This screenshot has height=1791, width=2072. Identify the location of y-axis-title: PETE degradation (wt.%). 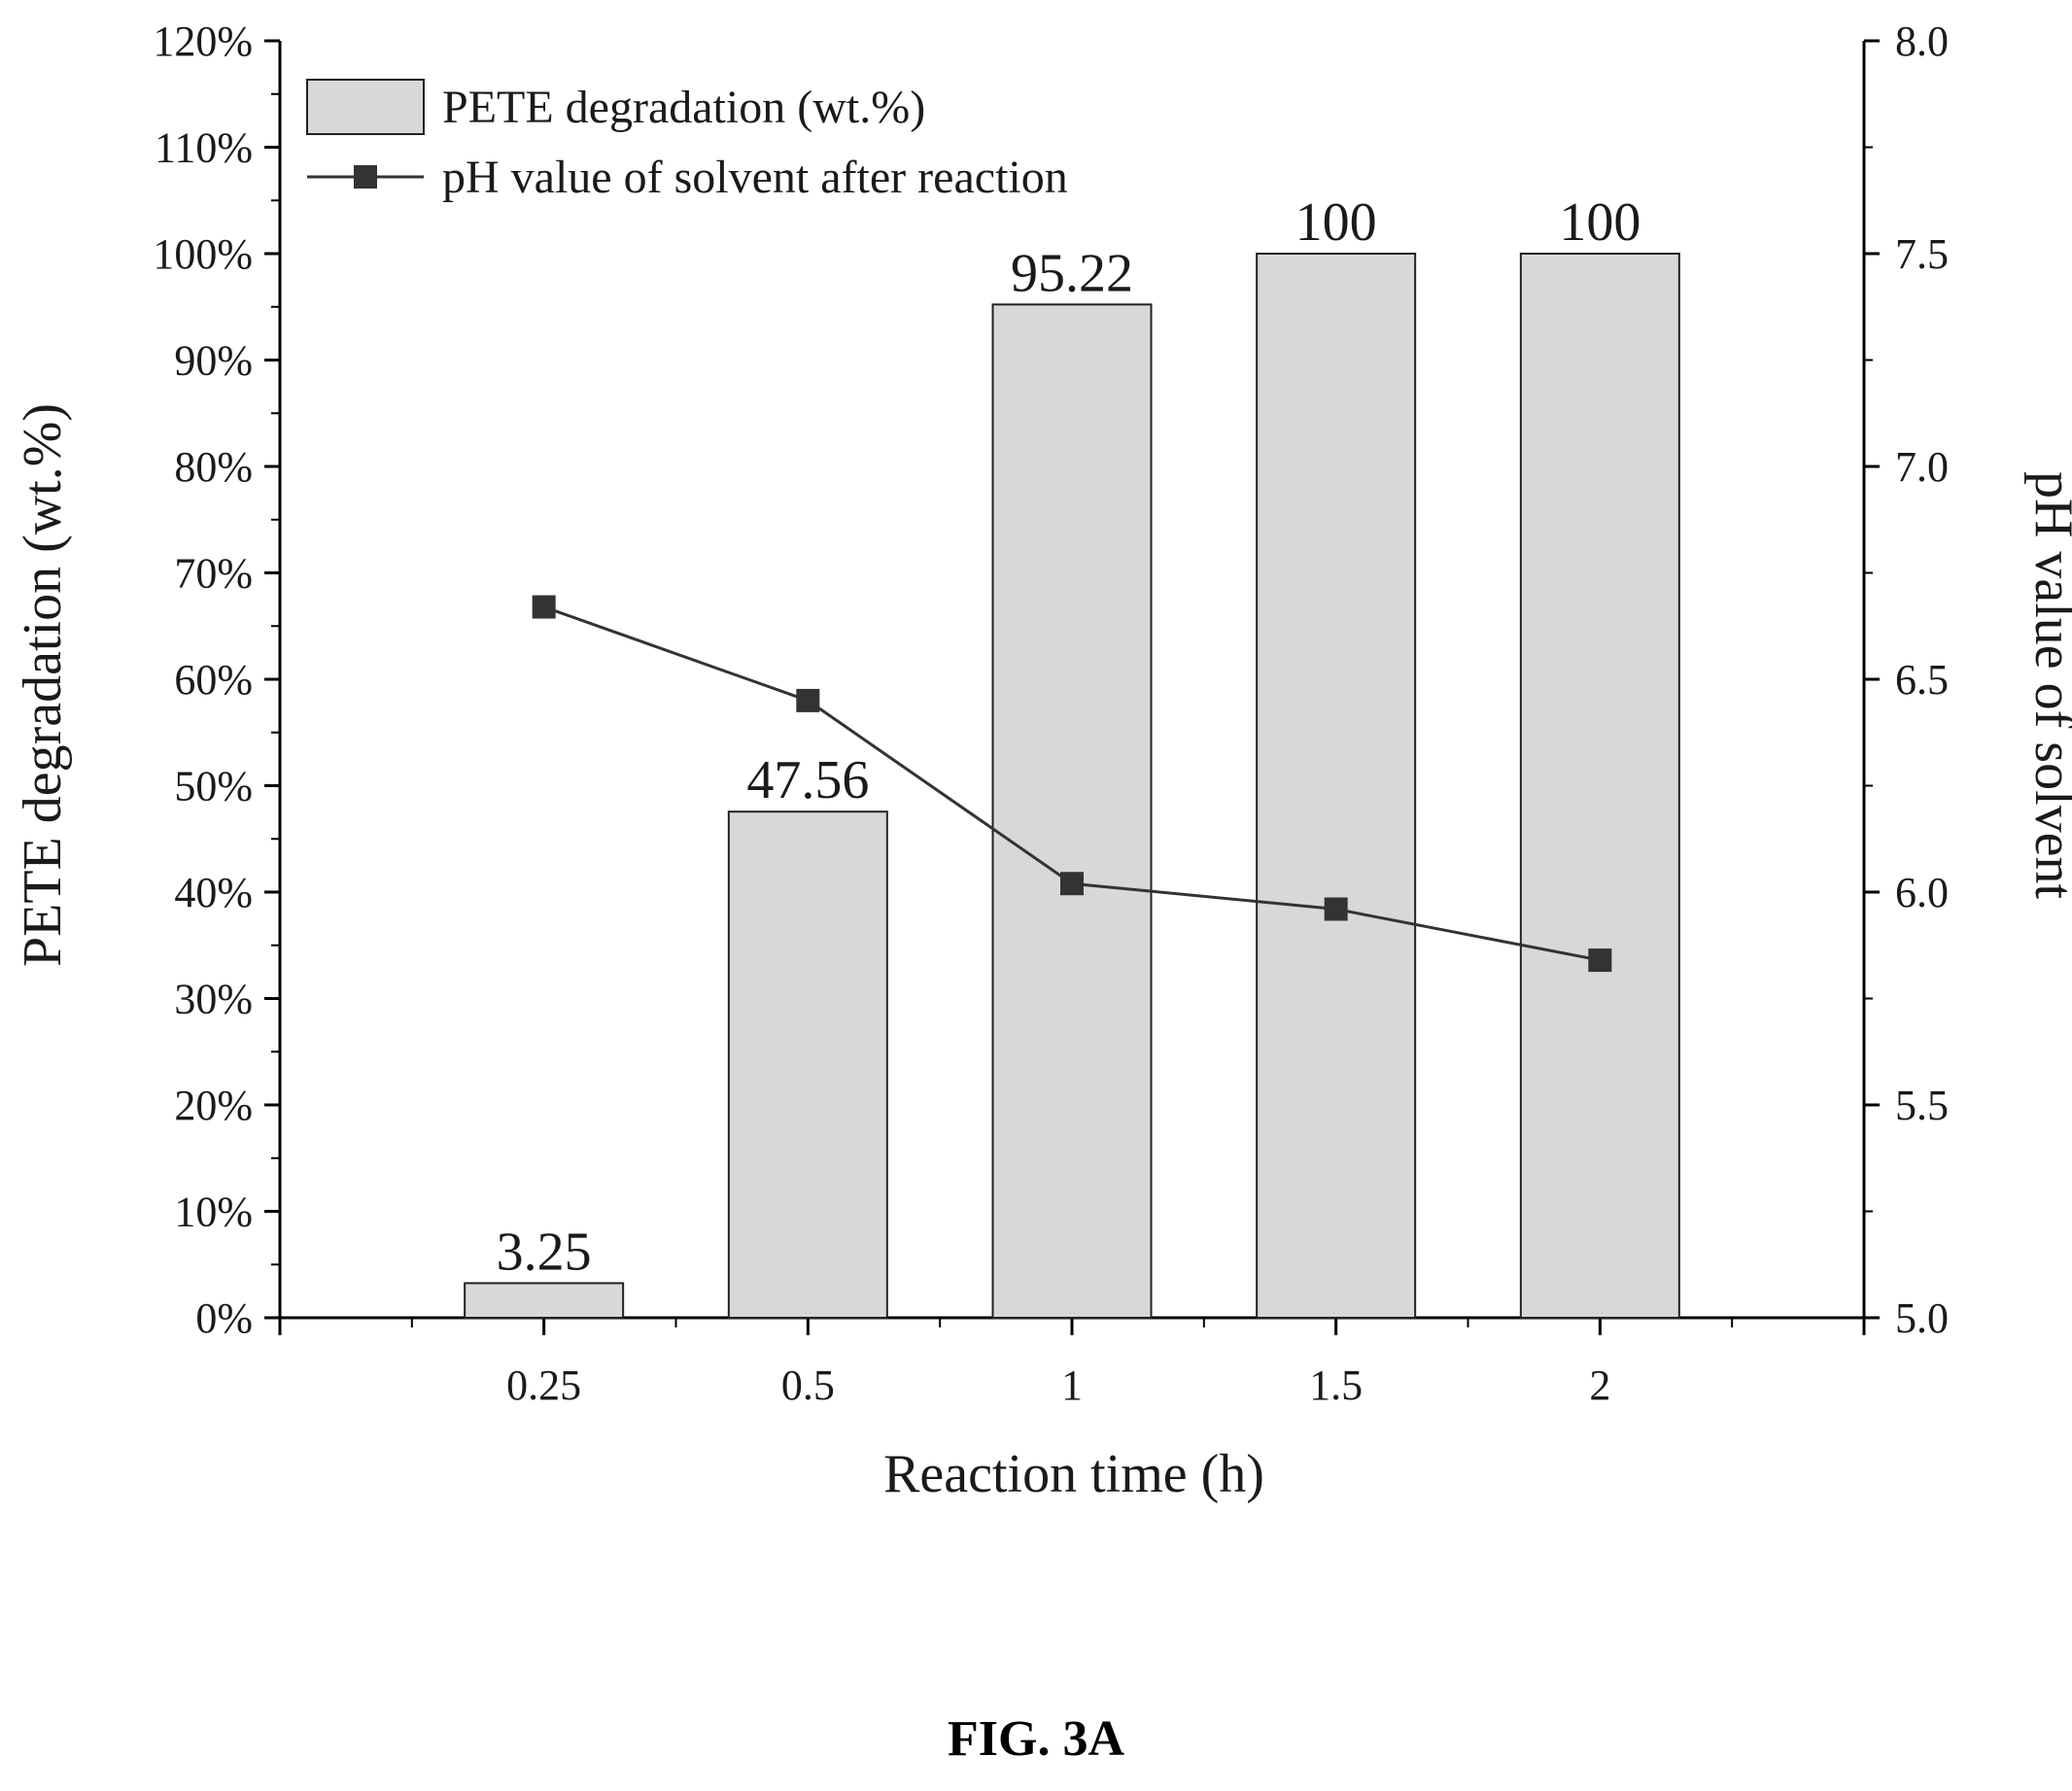
(43, 685).